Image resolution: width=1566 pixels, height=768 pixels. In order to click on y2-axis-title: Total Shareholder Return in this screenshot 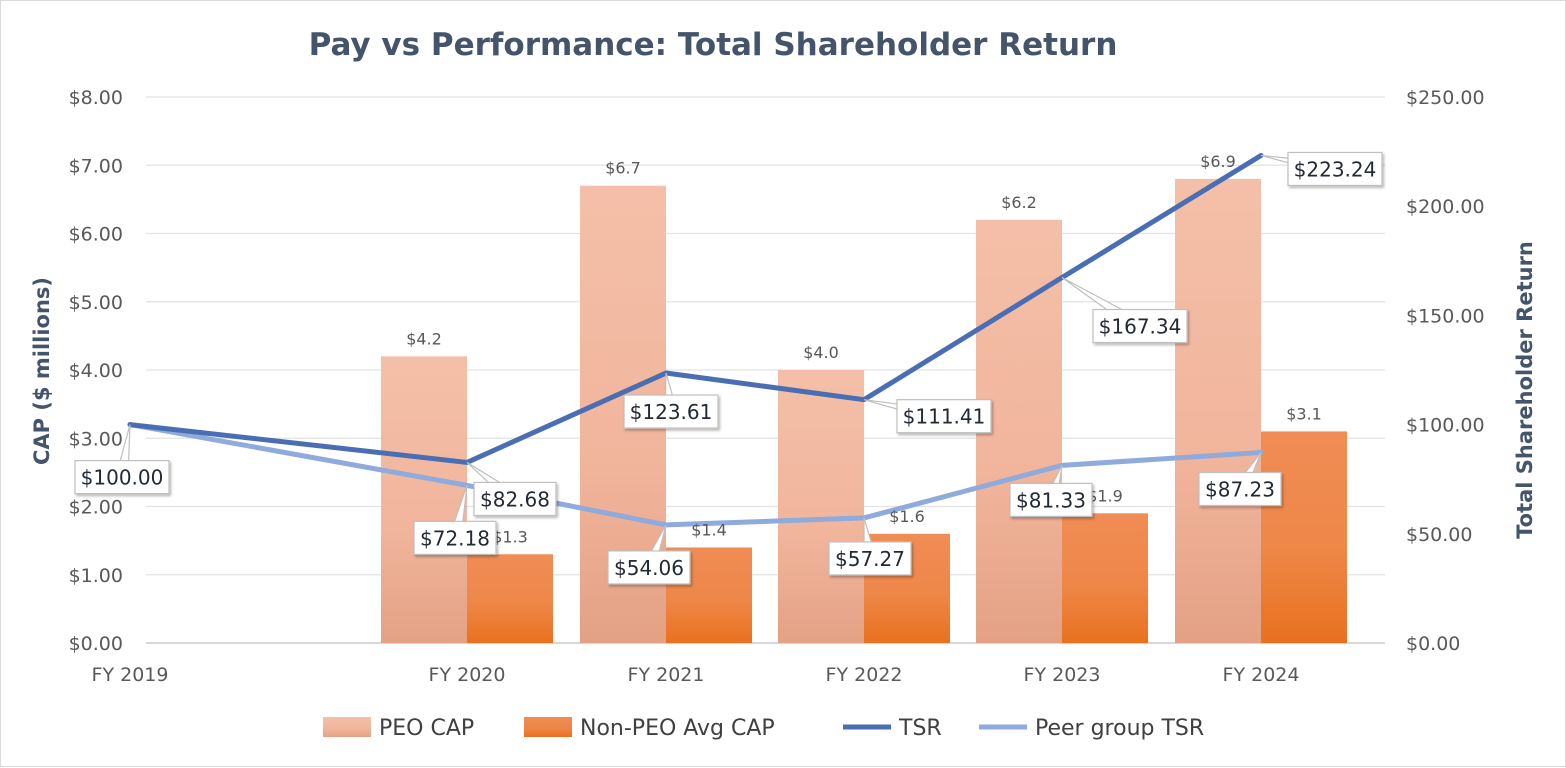, I will do `click(1525, 390)`.